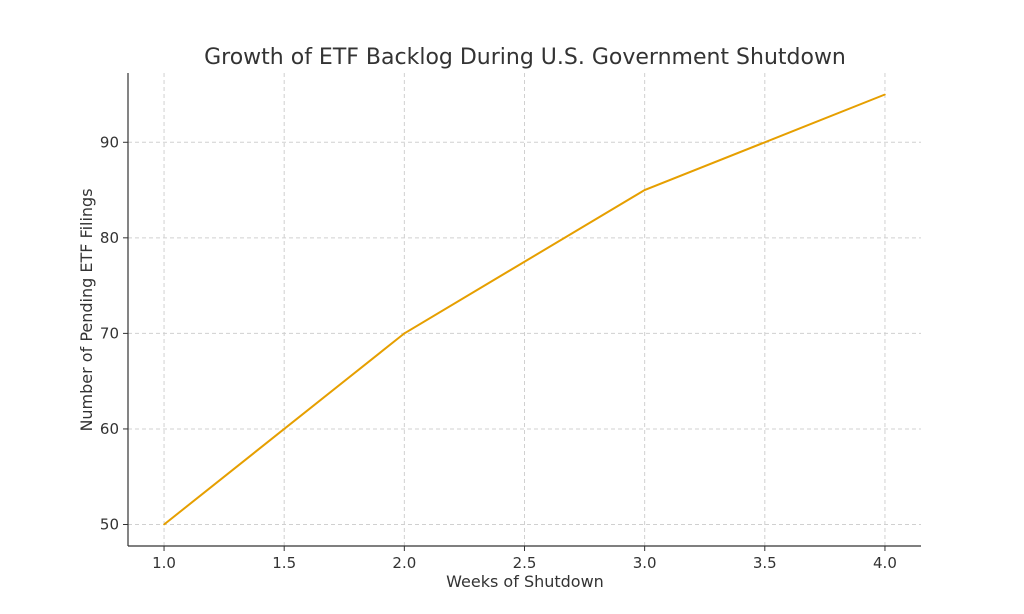 This screenshot has height=614, width=1024. I want to click on y-tick-label: 50, so click(109, 525).